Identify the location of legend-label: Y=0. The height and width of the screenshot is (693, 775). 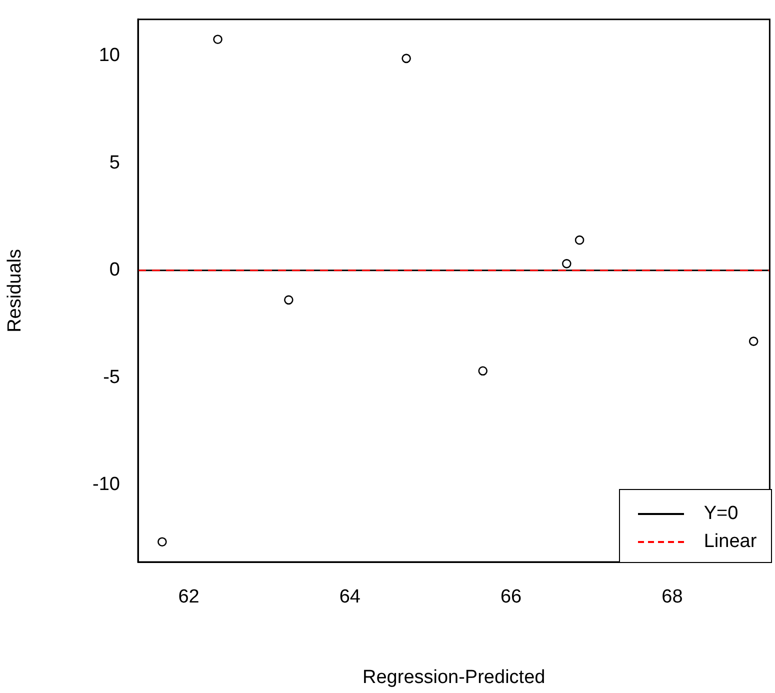
(721, 514).